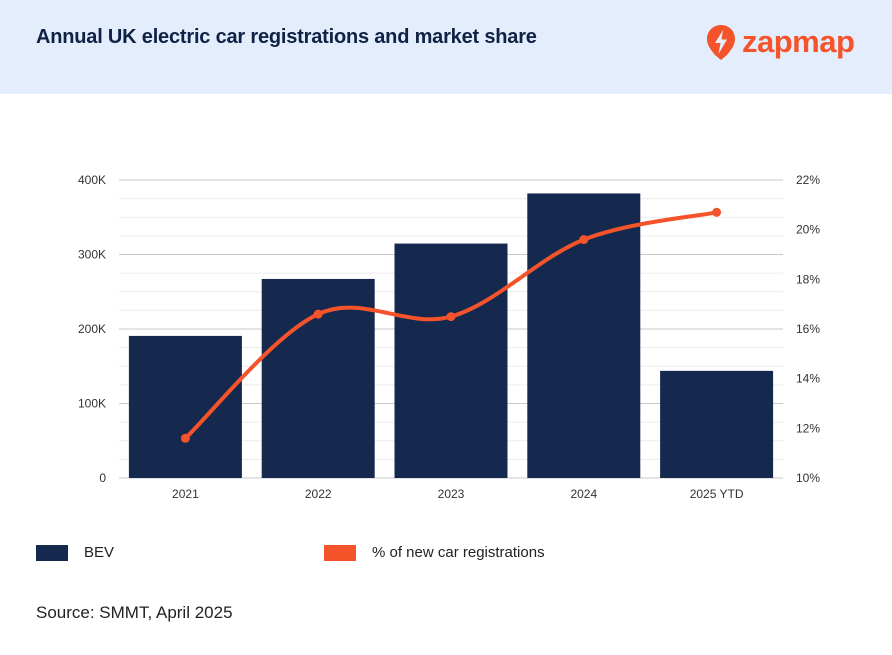 This screenshot has height=655, width=892. I want to click on legend-swatch-share, so click(340, 552).